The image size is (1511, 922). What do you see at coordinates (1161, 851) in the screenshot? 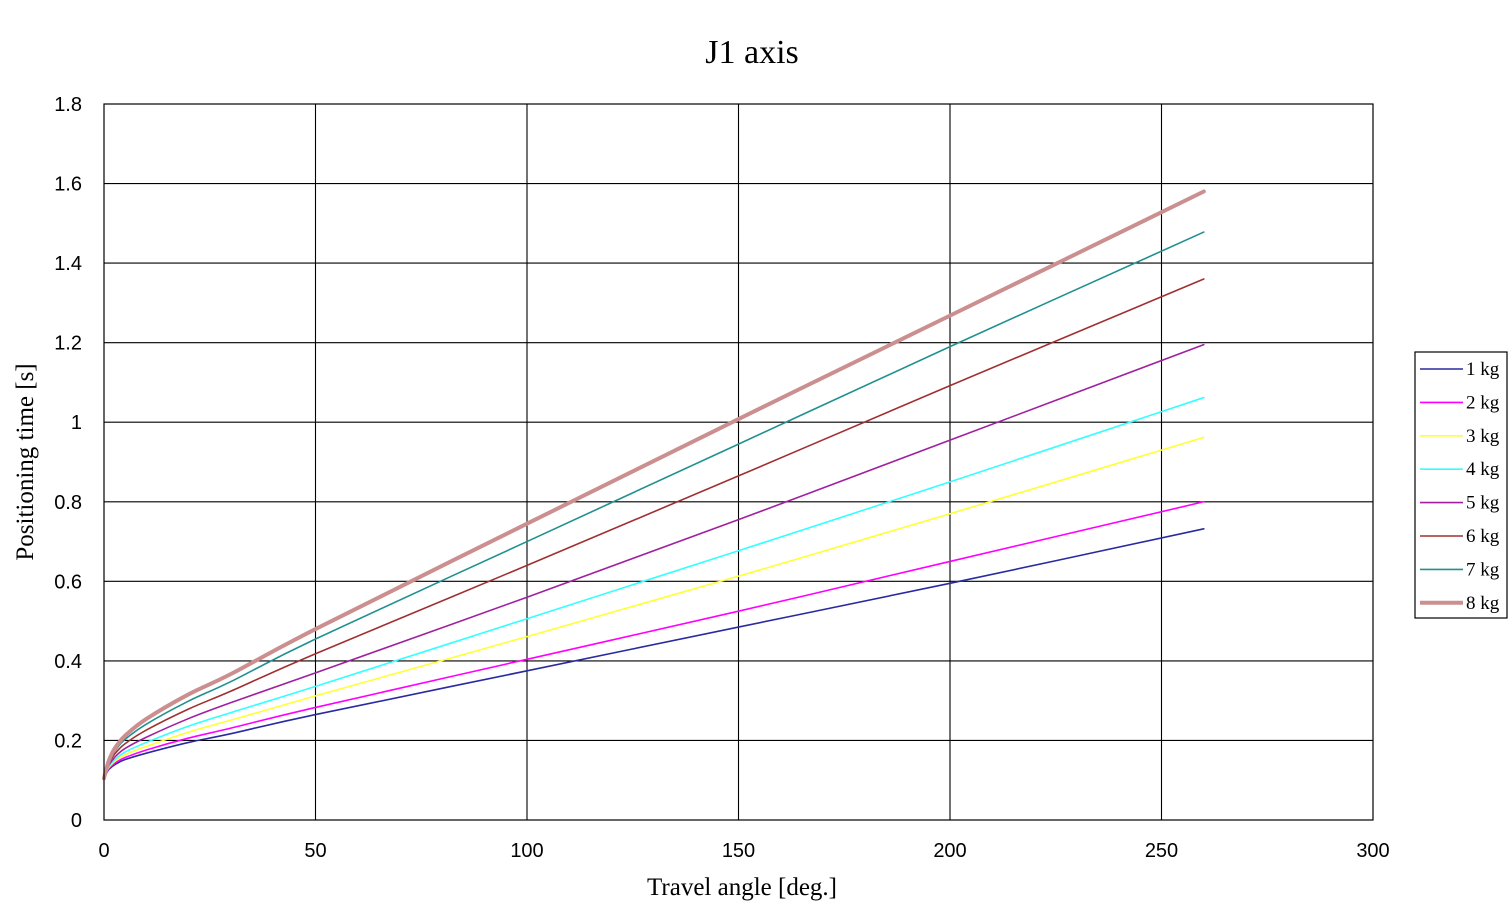
I see `x-tick-label: 250` at bounding box center [1161, 851].